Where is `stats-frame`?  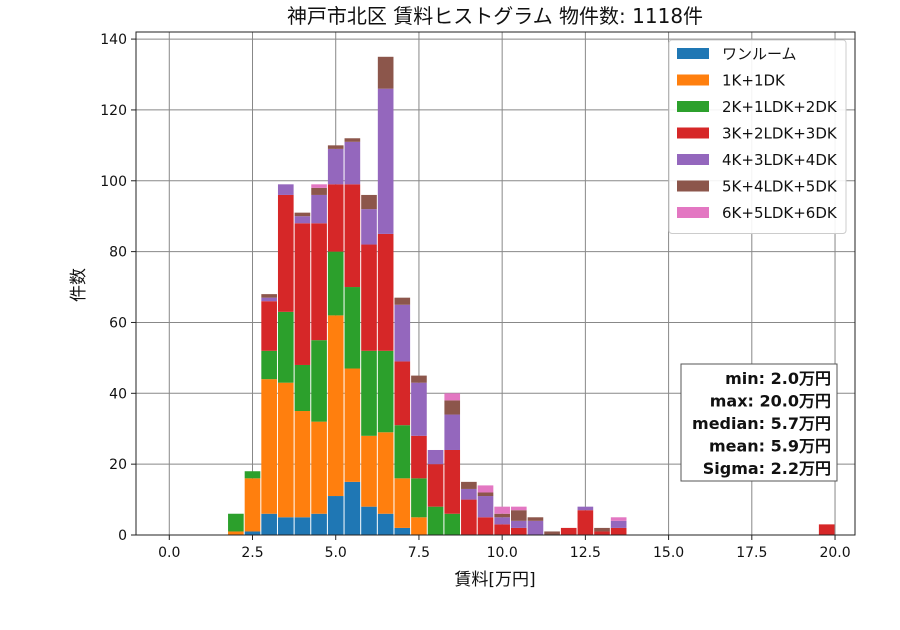 stats-frame is located at coordinates (759, 422).